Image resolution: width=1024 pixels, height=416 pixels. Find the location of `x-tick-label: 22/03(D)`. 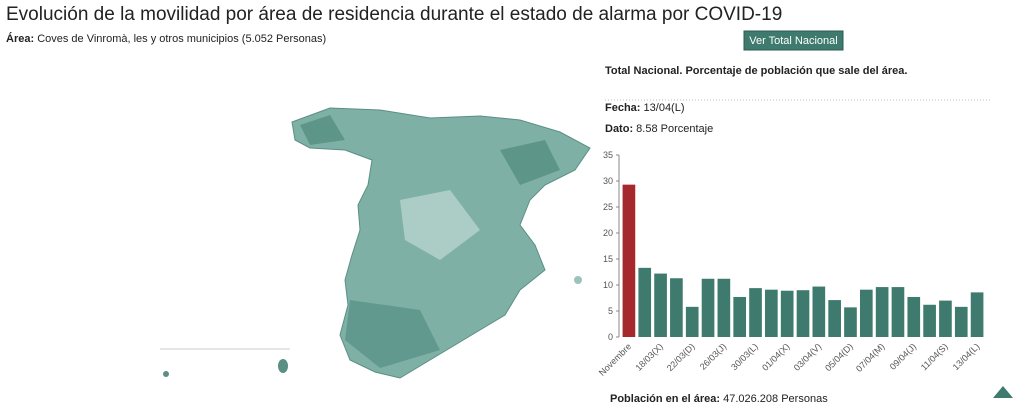

x-tick-label: 22/03(D) is located at coordinates (681, 357).